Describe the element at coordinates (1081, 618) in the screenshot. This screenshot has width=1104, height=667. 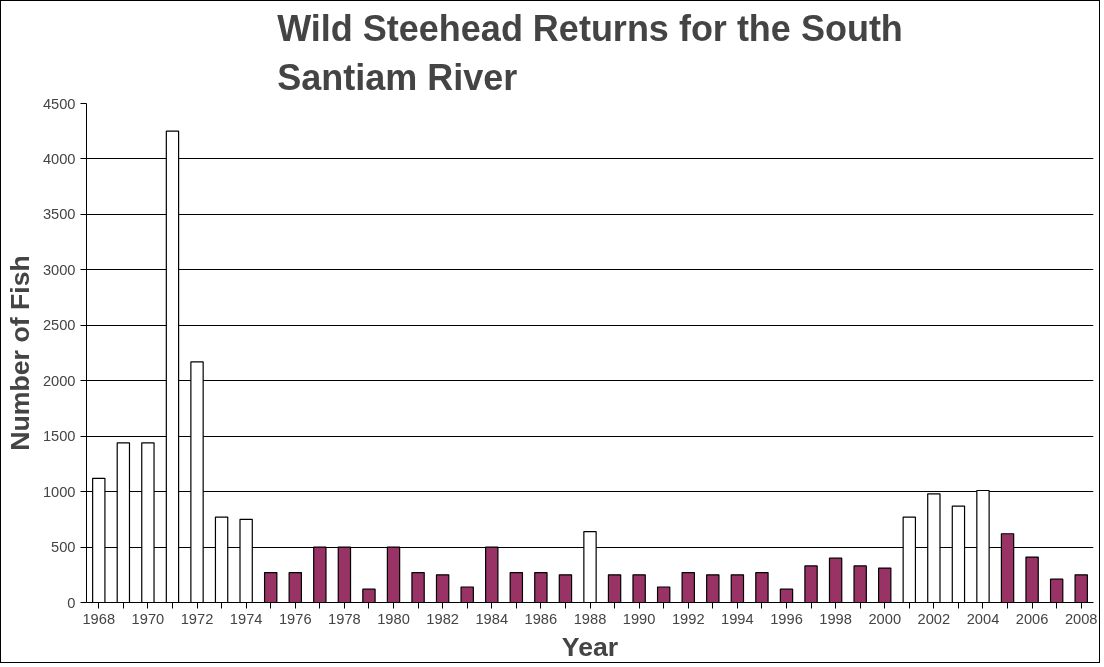
I see `x-tick-label: 2008` at that location.